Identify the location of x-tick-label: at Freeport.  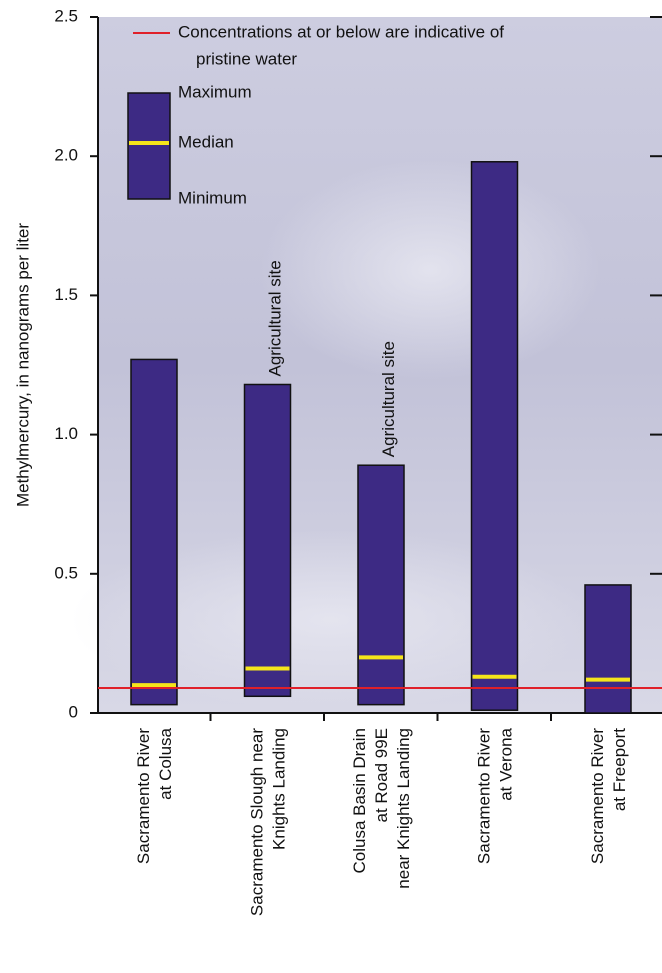
(619, 769).